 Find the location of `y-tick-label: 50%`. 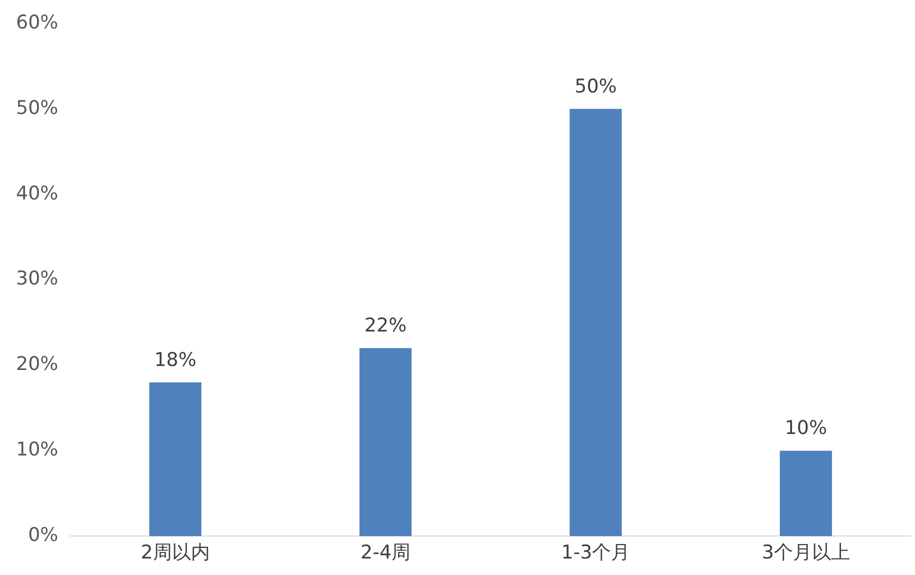

y-tick-label: 50% is located at coordinates (37, 107).